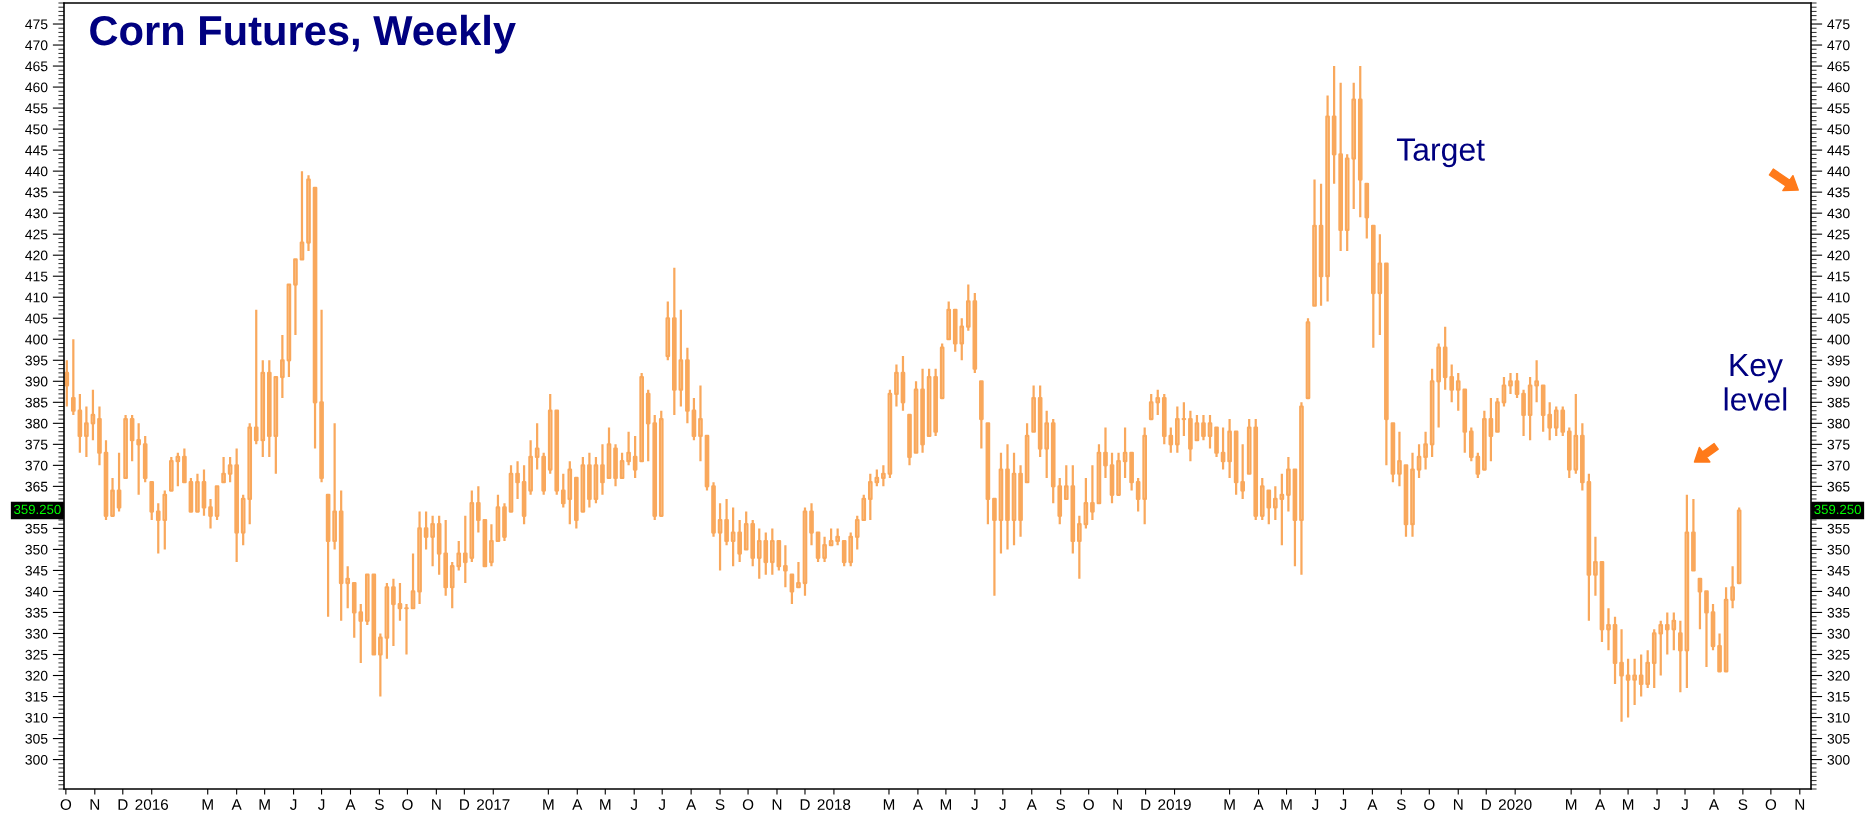  I want to click on y2-tick-label: 345, so click(1838, 570).